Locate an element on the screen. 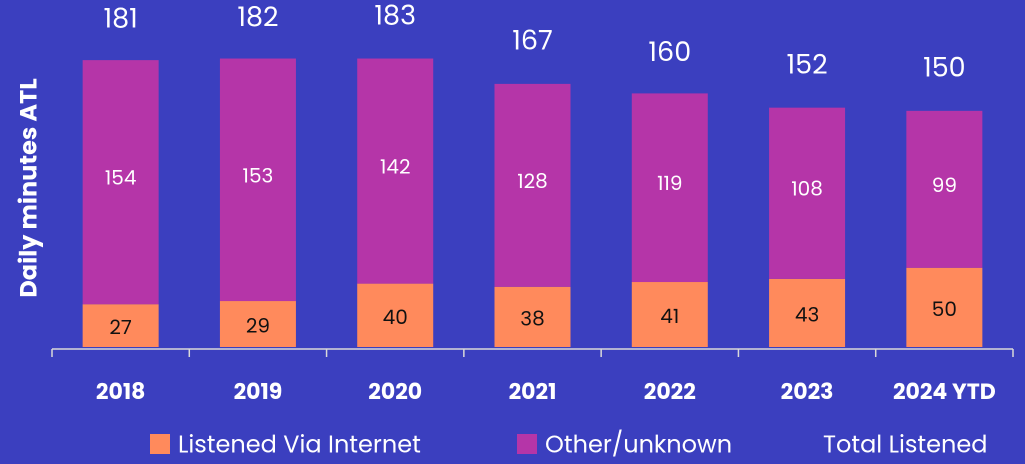 The height and width of the screenshot is (464, 1025). data-label: 154 is located at coordinates (121, 178).